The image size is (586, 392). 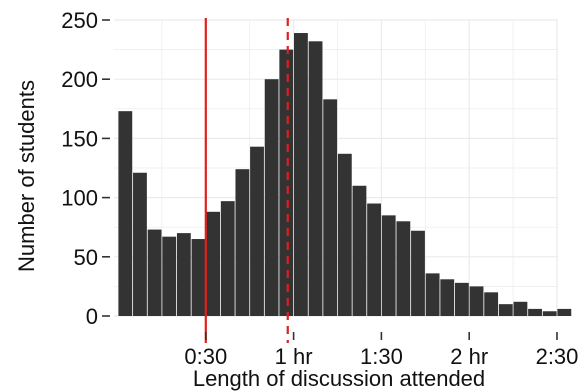 I want to click on reference-lines, so click(x=246, y=180).